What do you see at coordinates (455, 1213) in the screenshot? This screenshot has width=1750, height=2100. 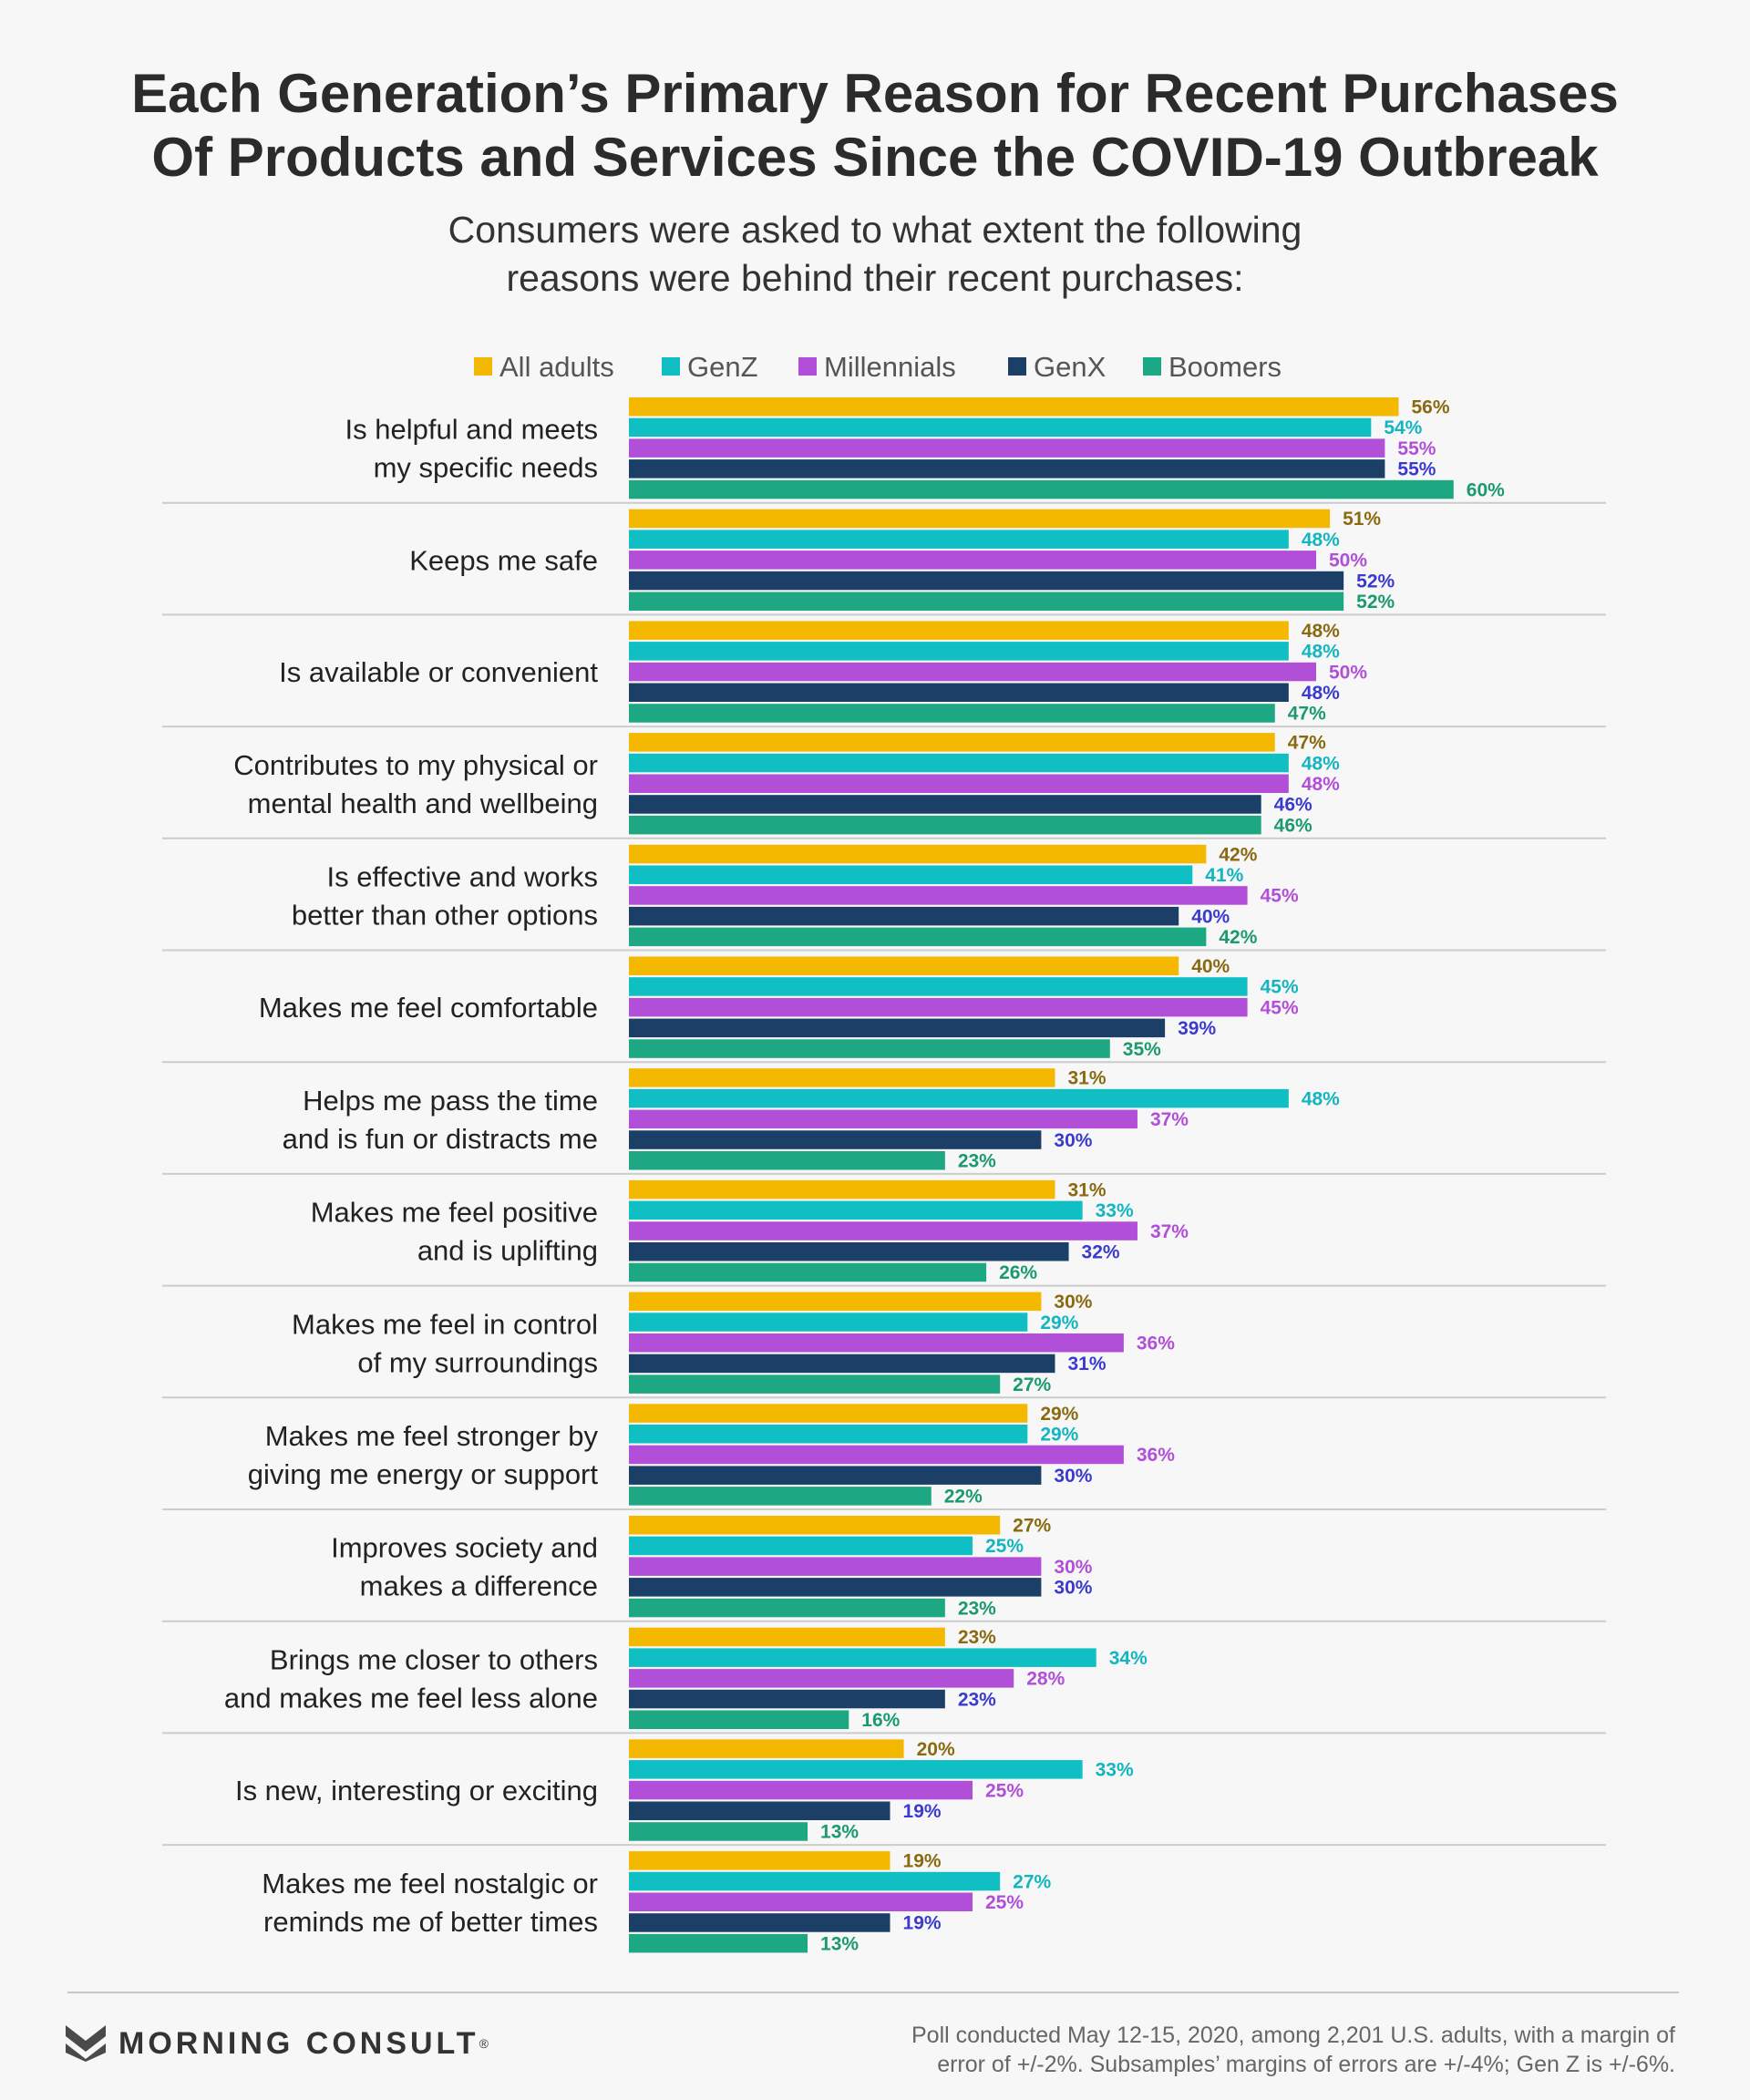 I see `category-label: Makes me feel positive` at bounding box center [455, 1213].